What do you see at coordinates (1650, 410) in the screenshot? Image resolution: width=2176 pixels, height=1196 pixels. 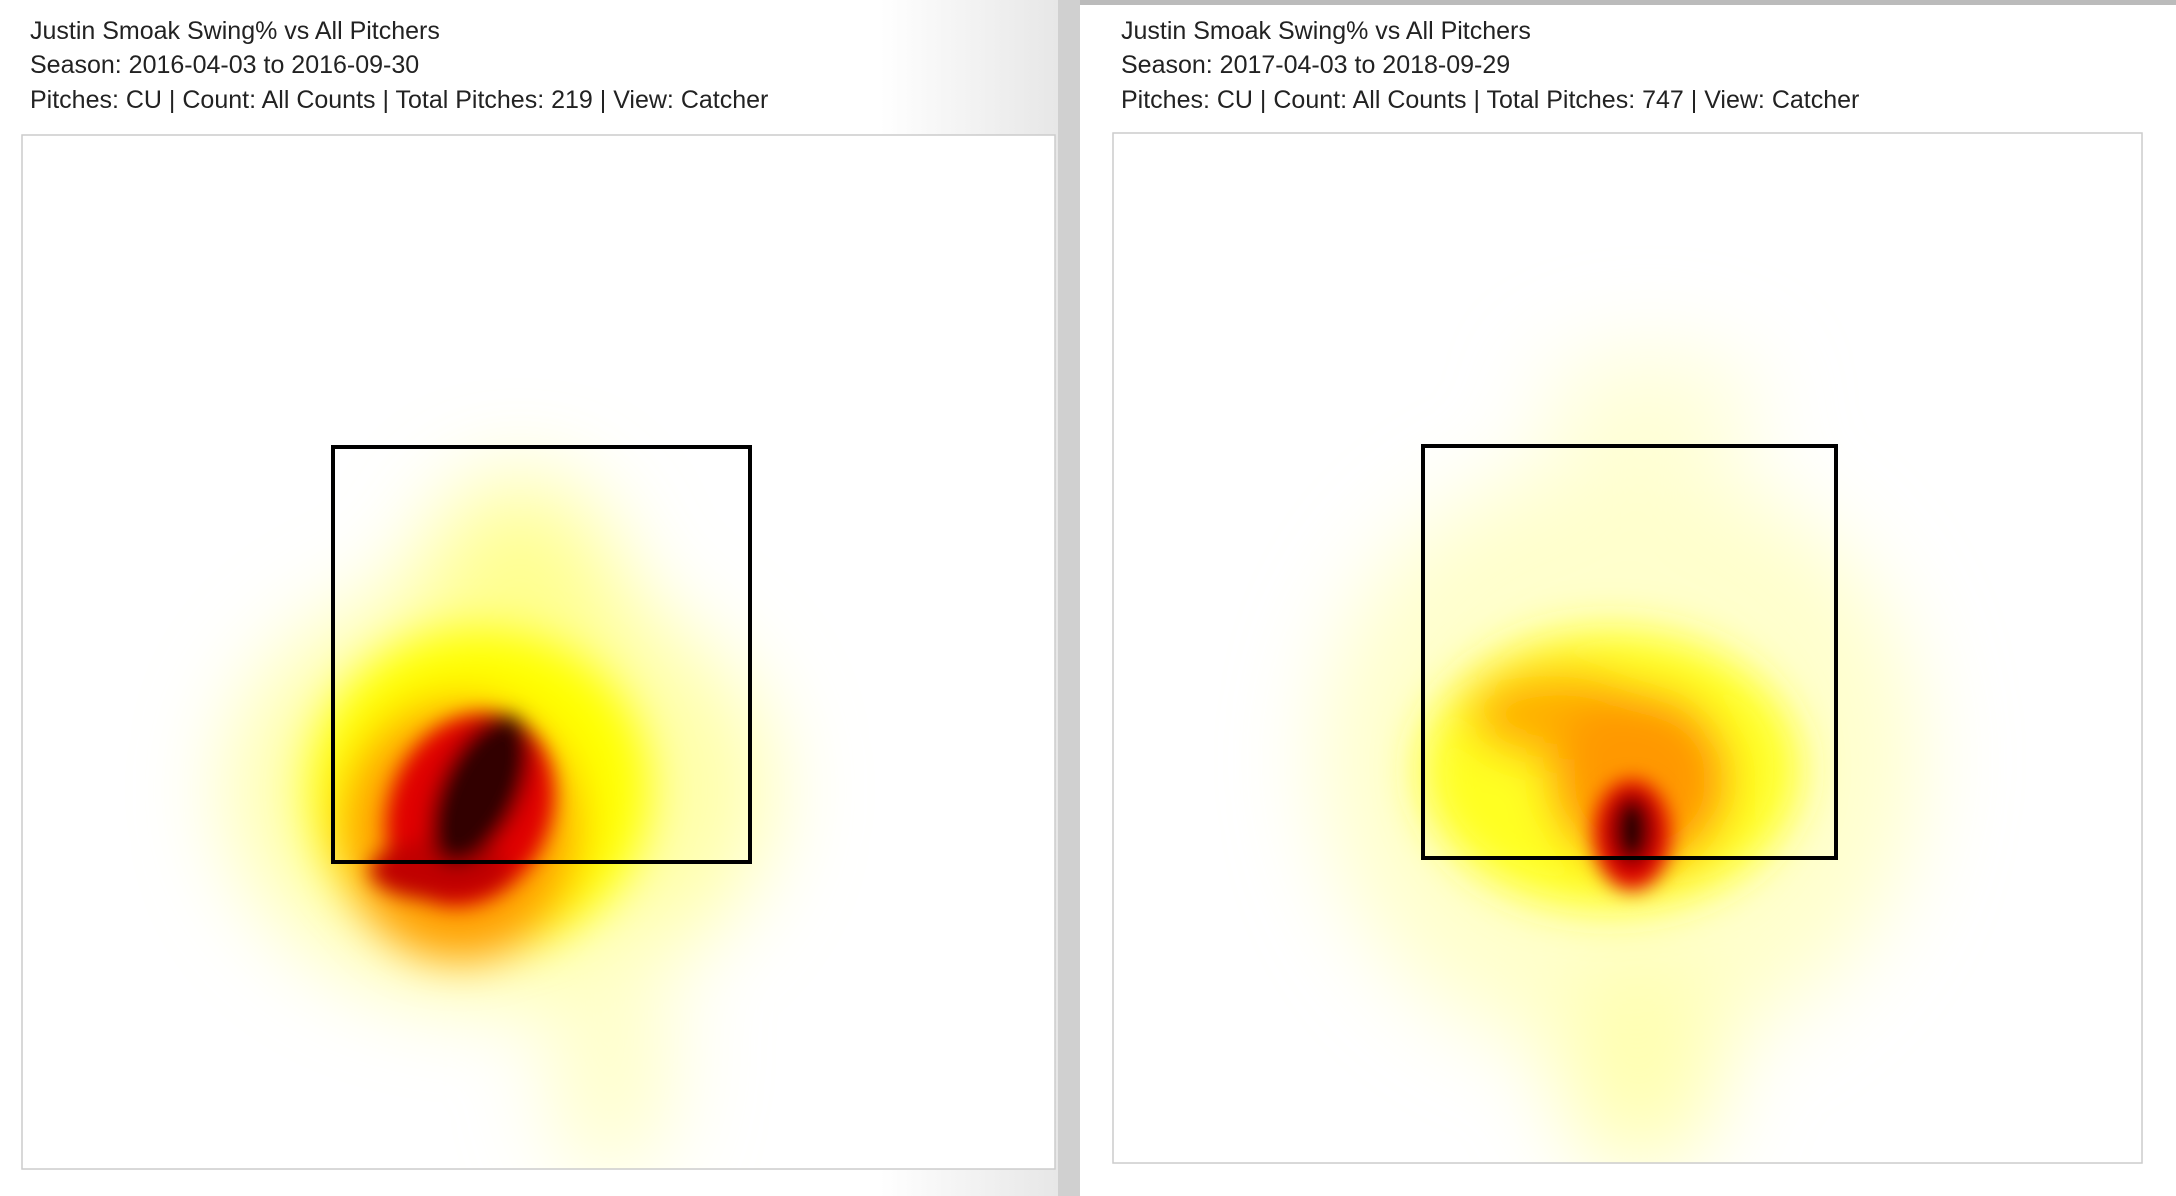 I see `heat-top` at bounding box center [1650, 410].